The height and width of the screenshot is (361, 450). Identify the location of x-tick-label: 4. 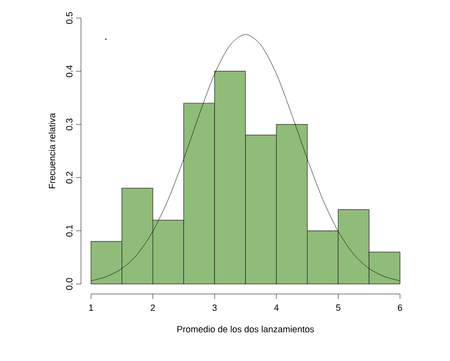
(276, 307).